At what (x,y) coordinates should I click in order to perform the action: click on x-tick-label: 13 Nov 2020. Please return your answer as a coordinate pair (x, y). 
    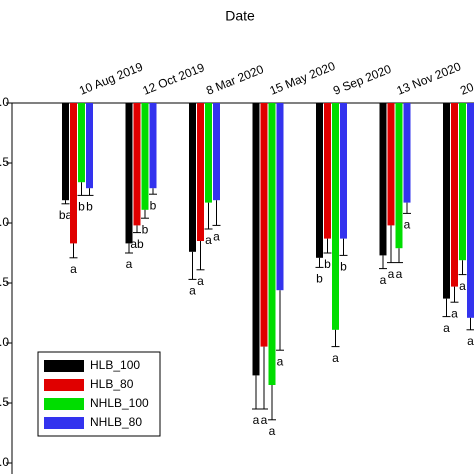
    Looking at the image, I should click on (429, 78).